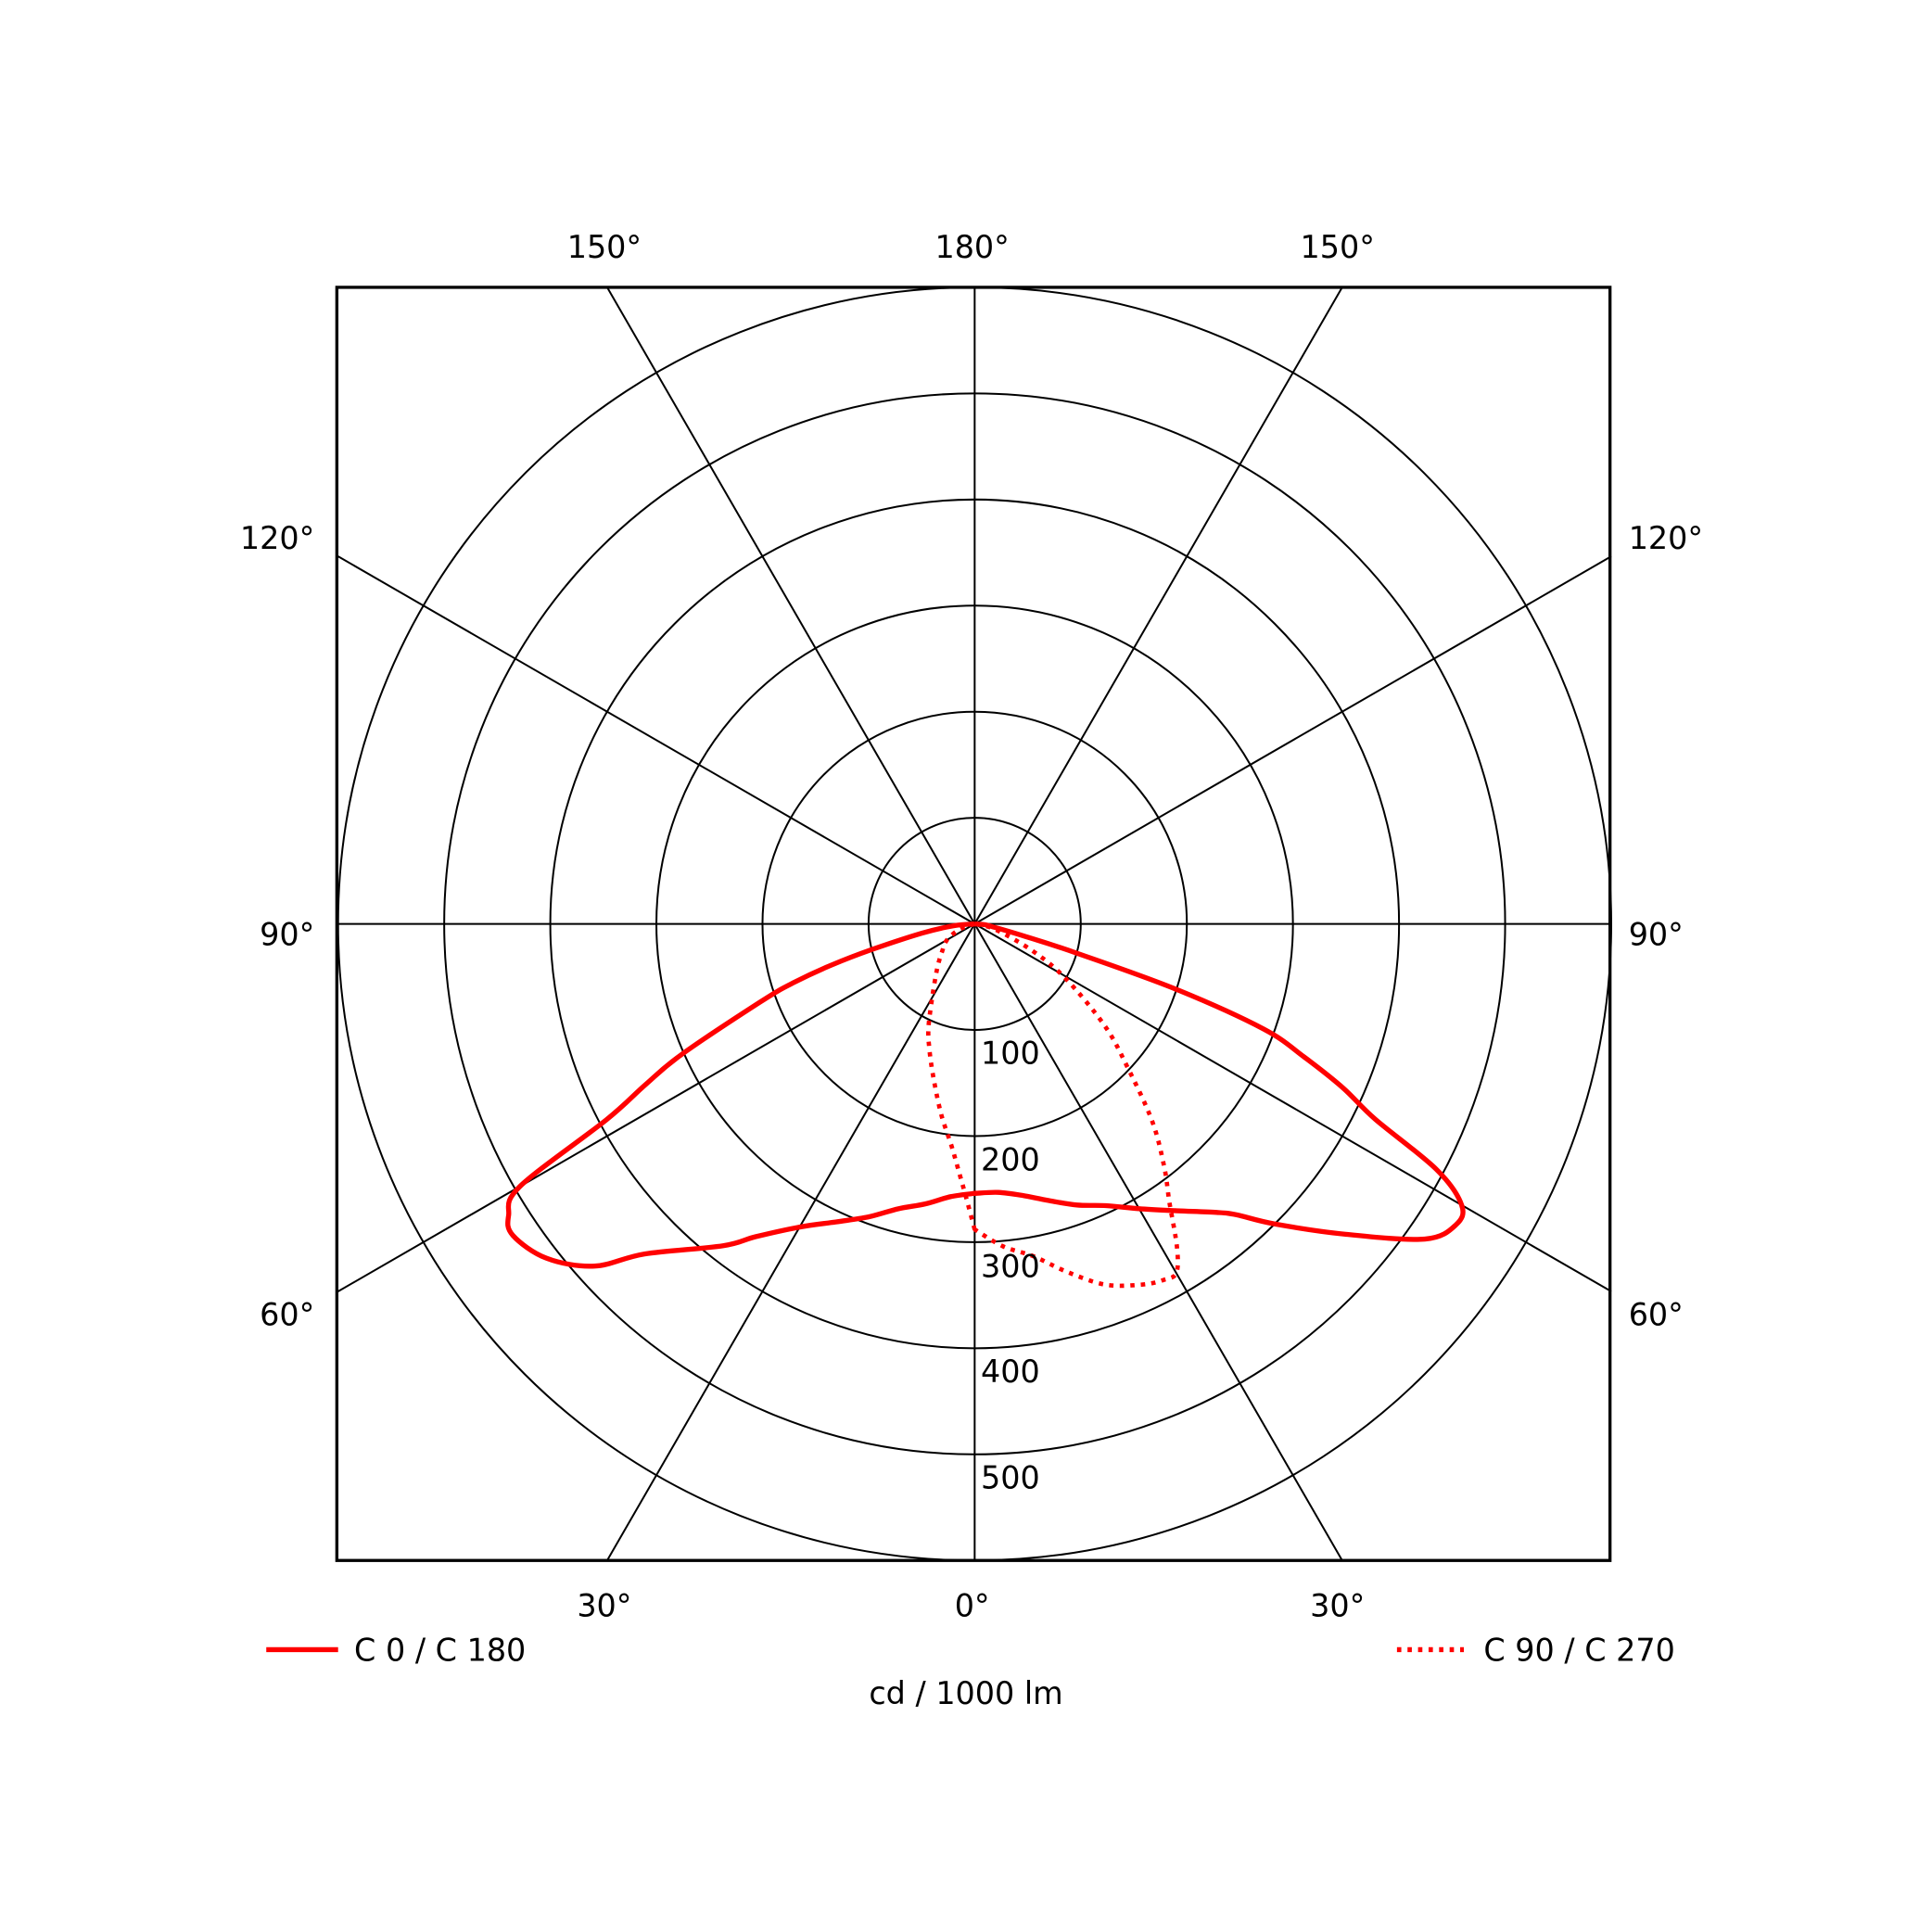 The image size is (1932, 1932). Describe the element at coordinates (277, 538) in the screenshot. I see `angle-label-120-left: 120°` at that location.